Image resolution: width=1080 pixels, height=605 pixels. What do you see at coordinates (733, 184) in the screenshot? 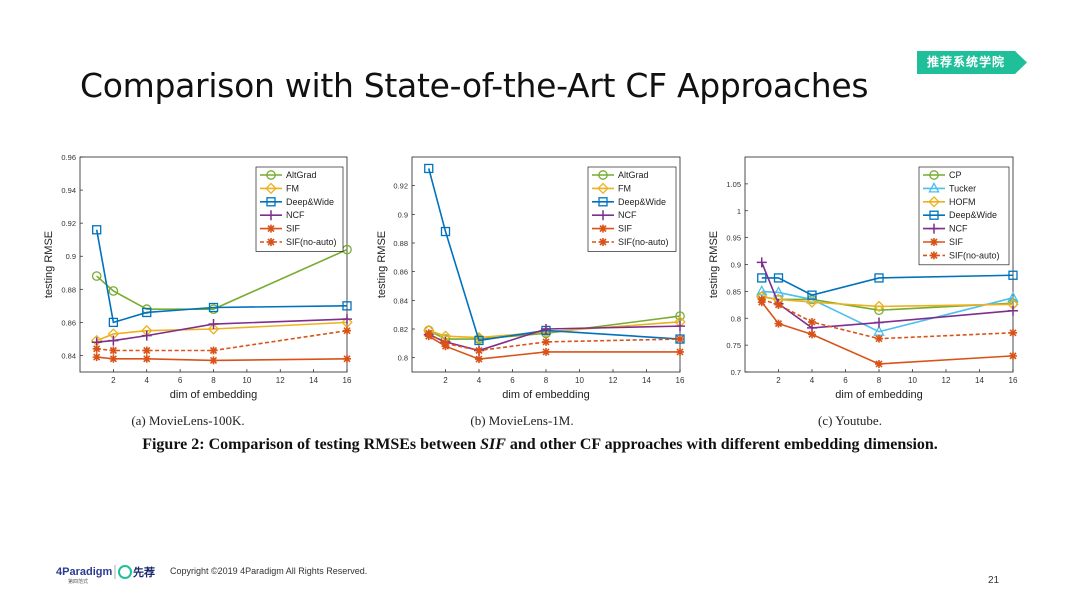
I see `y-tick-label: 1.05` at bounding box center [733, 184].